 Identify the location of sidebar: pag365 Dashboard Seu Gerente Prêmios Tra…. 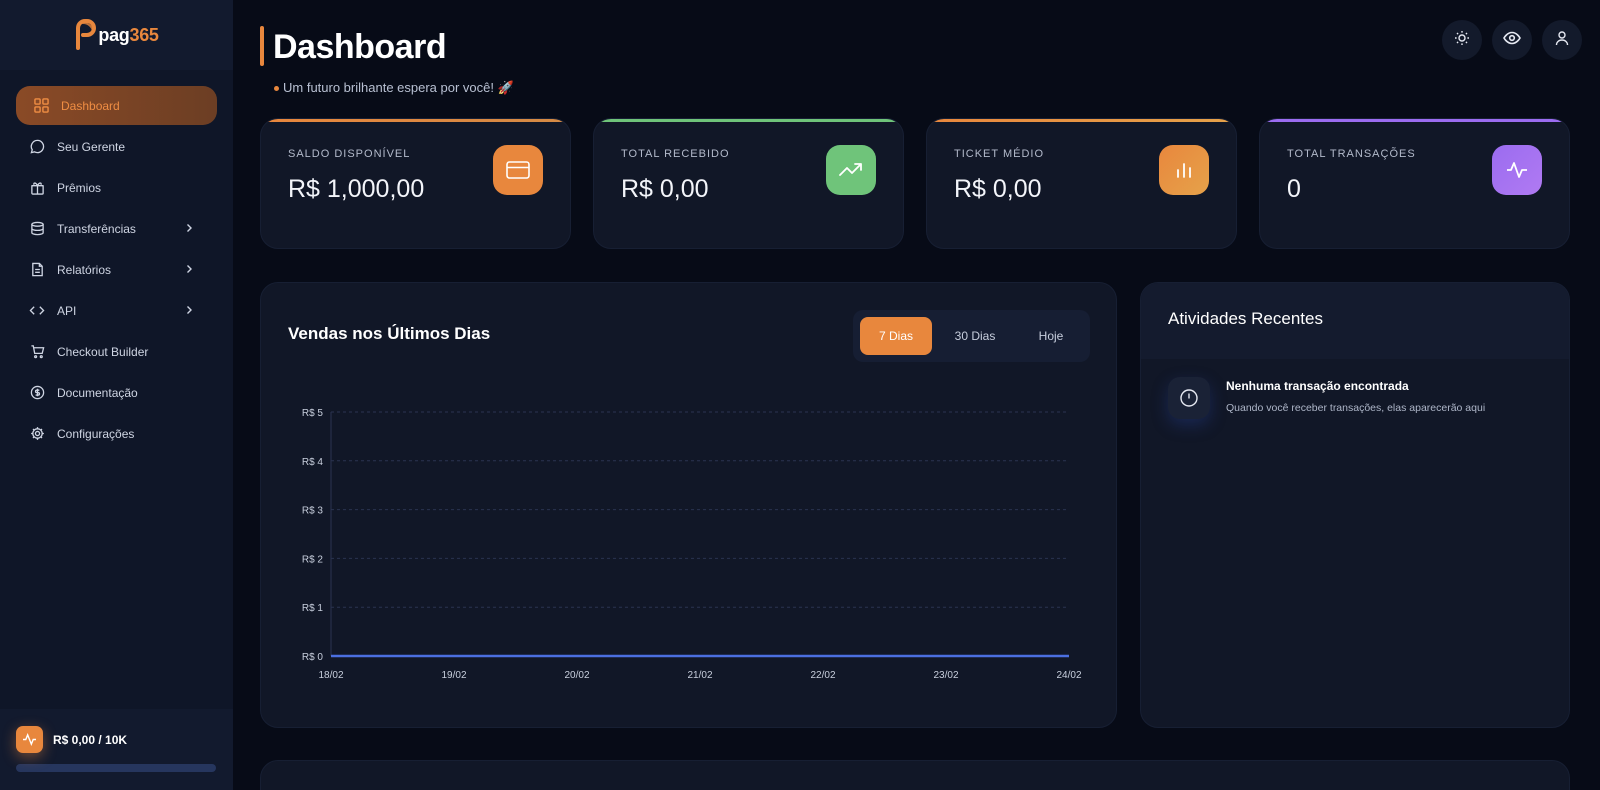
(116, 395).